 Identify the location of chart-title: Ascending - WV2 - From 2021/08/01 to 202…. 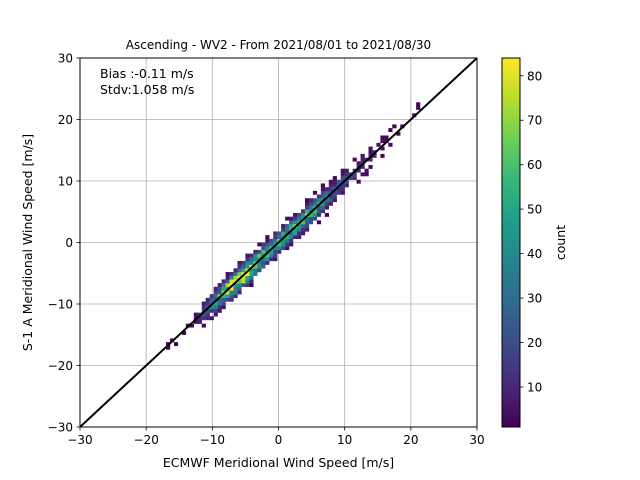
(278, 45).